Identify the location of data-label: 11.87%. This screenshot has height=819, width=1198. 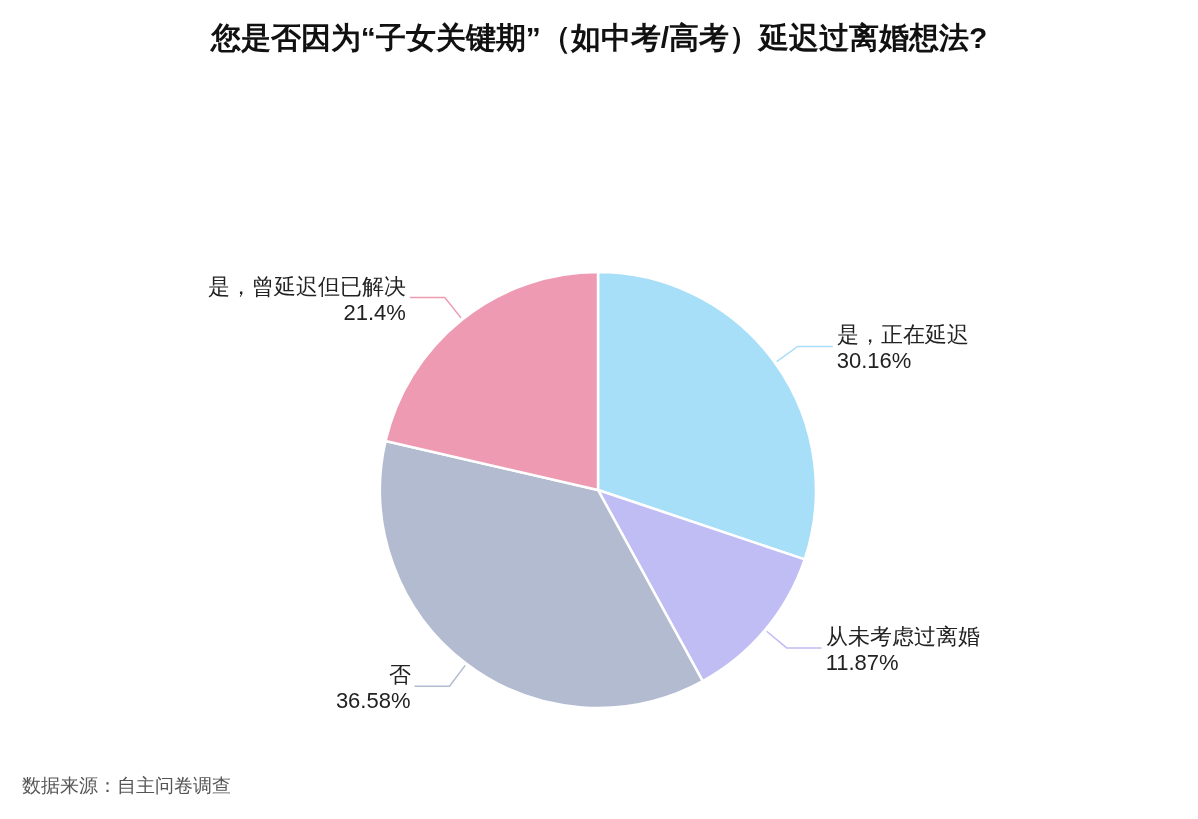
(862, 662).